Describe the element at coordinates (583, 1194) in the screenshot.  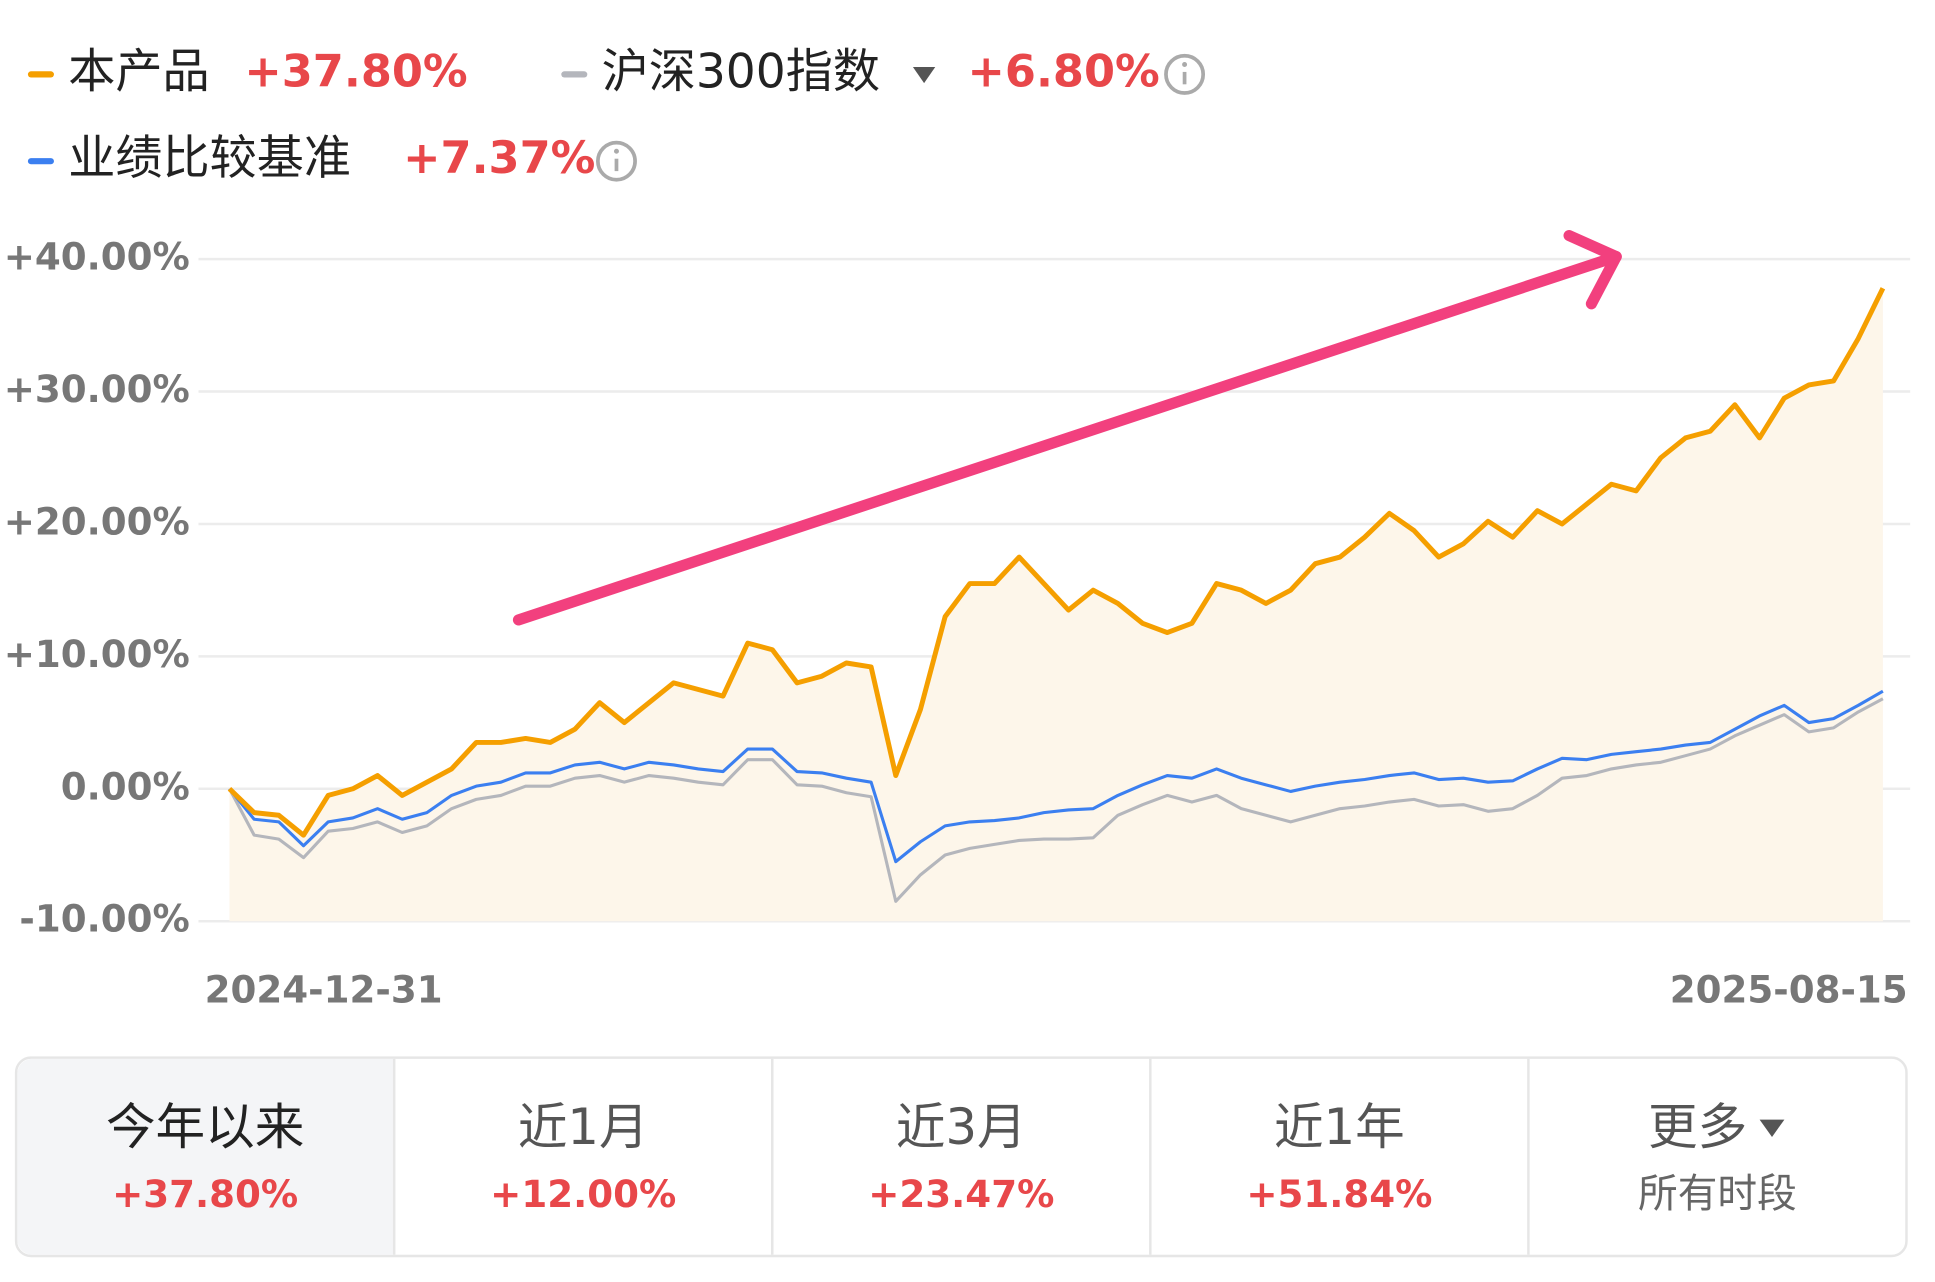
I see `tab-value: +12.00%` at that location.